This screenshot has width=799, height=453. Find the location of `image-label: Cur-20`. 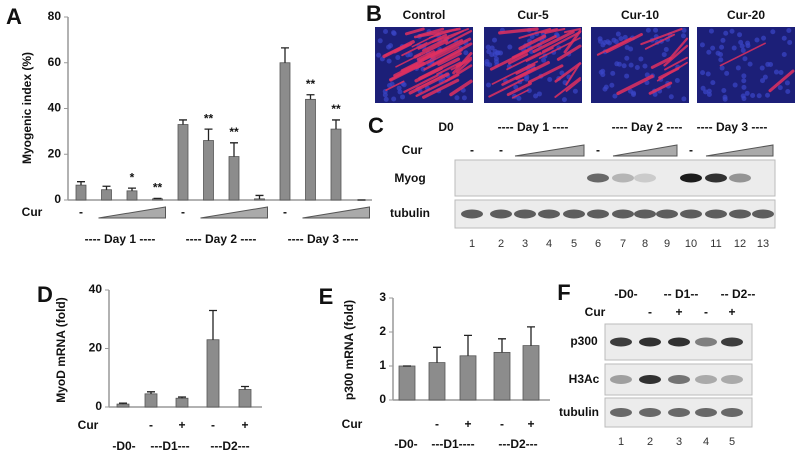

image-label: Cur-20 is located at coordinates (746, 15).